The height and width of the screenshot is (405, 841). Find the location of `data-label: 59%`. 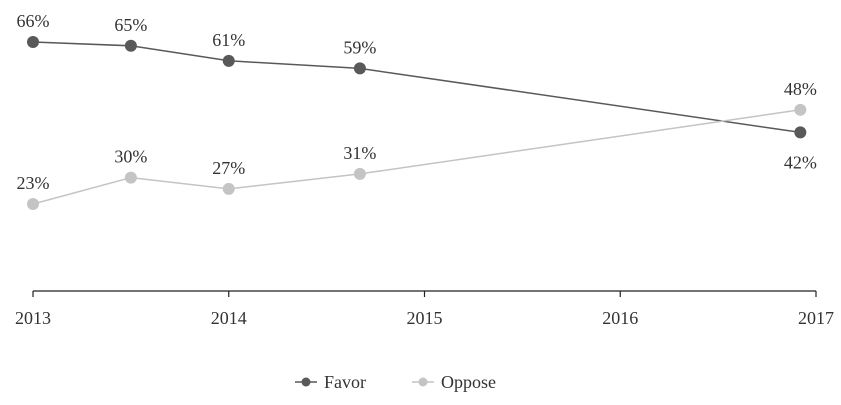

data-label: 59% is located at coordinates (359, 47).